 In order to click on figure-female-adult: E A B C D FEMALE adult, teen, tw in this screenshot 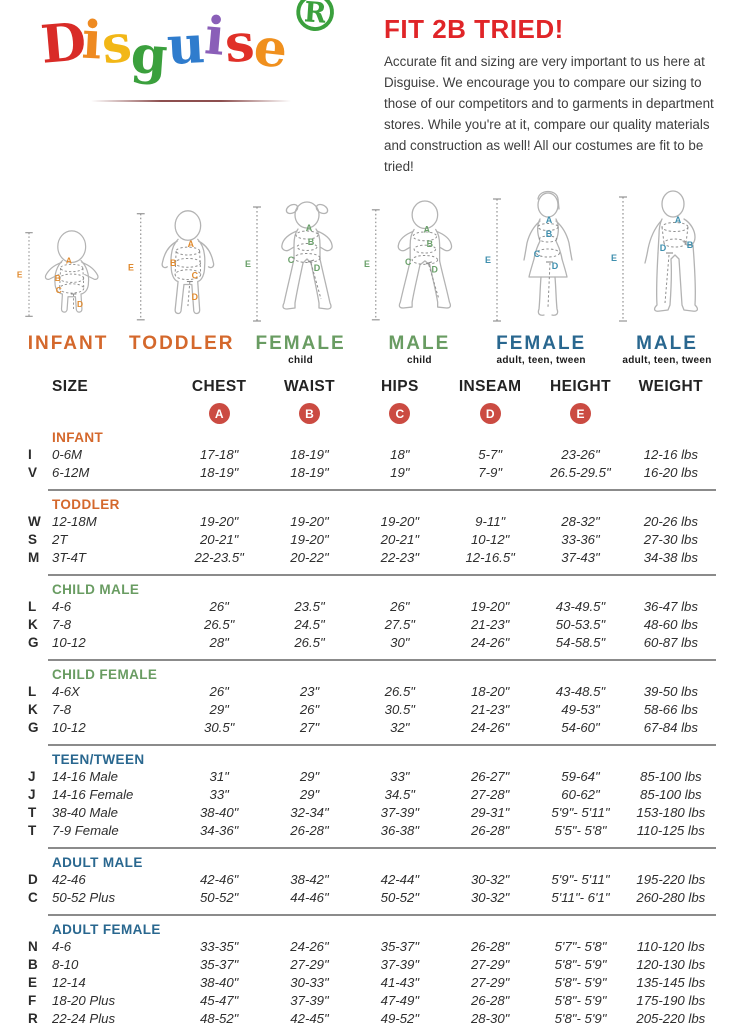, I will do `click(541, 273)`.